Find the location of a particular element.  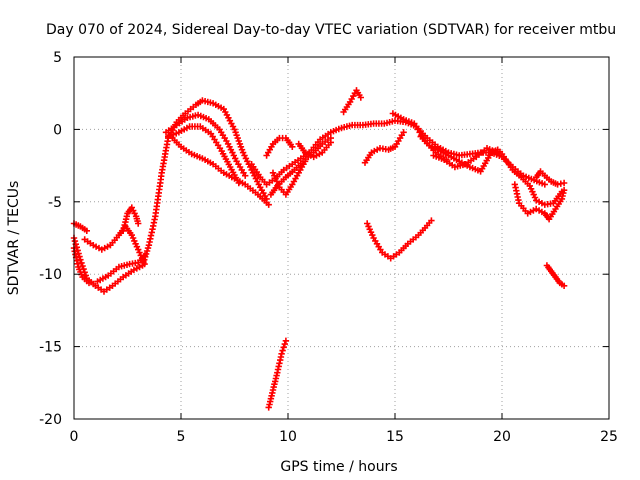

x-tick-label: 10 is located at coordinates (288, 437).